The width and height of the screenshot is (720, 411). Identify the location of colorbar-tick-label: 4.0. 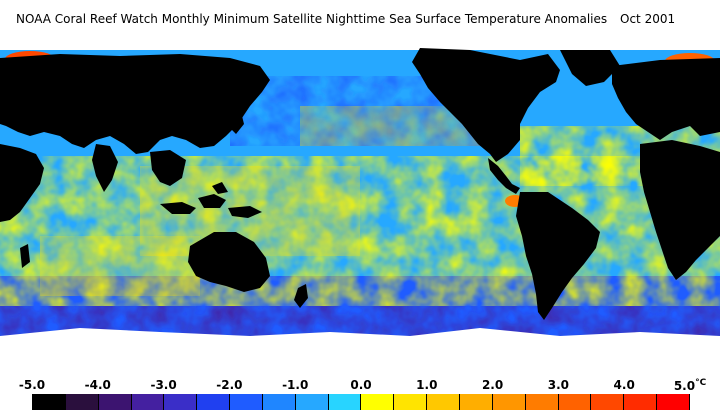
(624, 385).